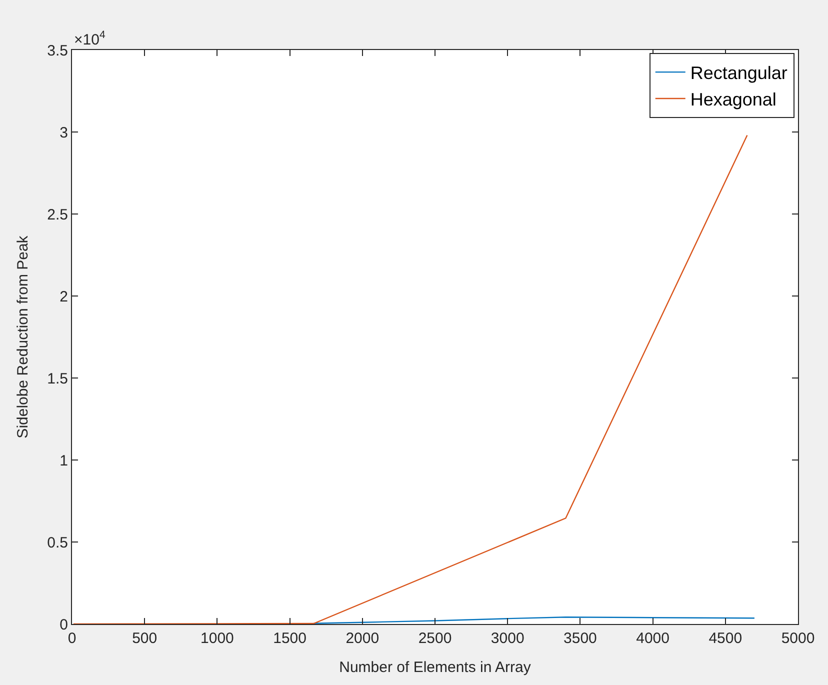 The width and height of the screenshot is (828, 685). What do you see at coordinates (57, 51) in the screenshot?
I see `y-tick-label: 3.5` at bounding box center [57, 51].